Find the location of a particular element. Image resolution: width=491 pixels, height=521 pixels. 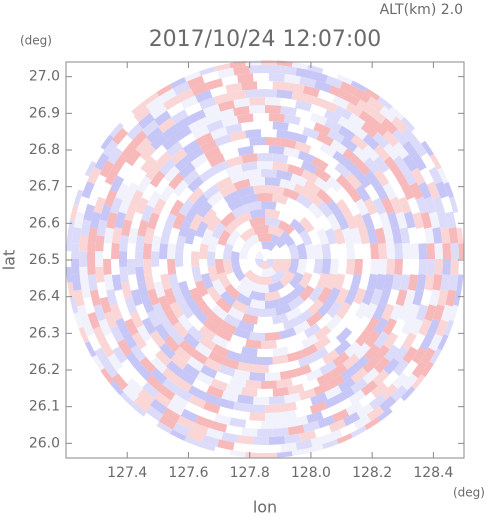

y-axis-label: lat is located at coordinates (9, 260).